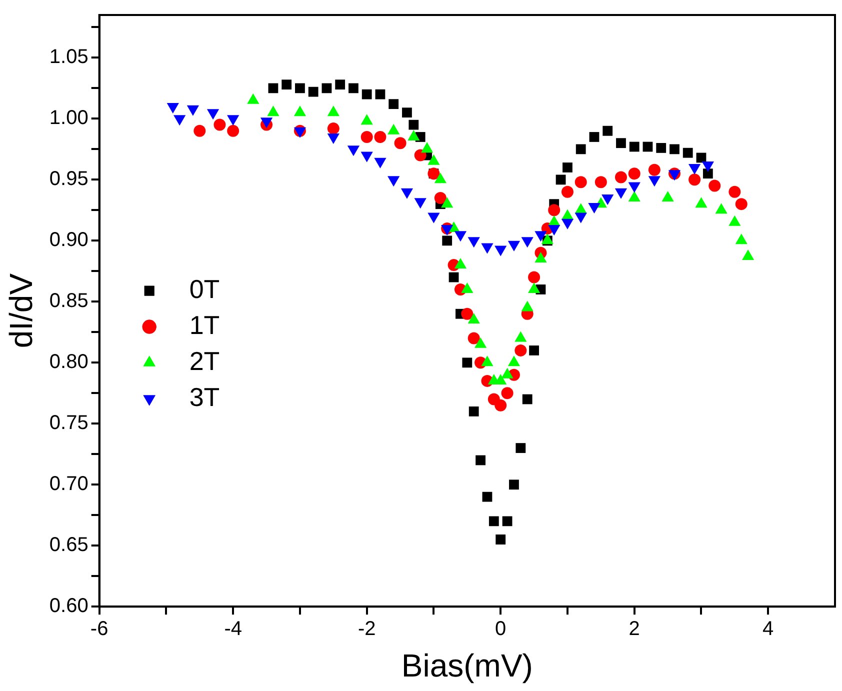  Describe the element at coordinates (768, 629) in the screenshot. I see `x-tick-label: 4` at that location.